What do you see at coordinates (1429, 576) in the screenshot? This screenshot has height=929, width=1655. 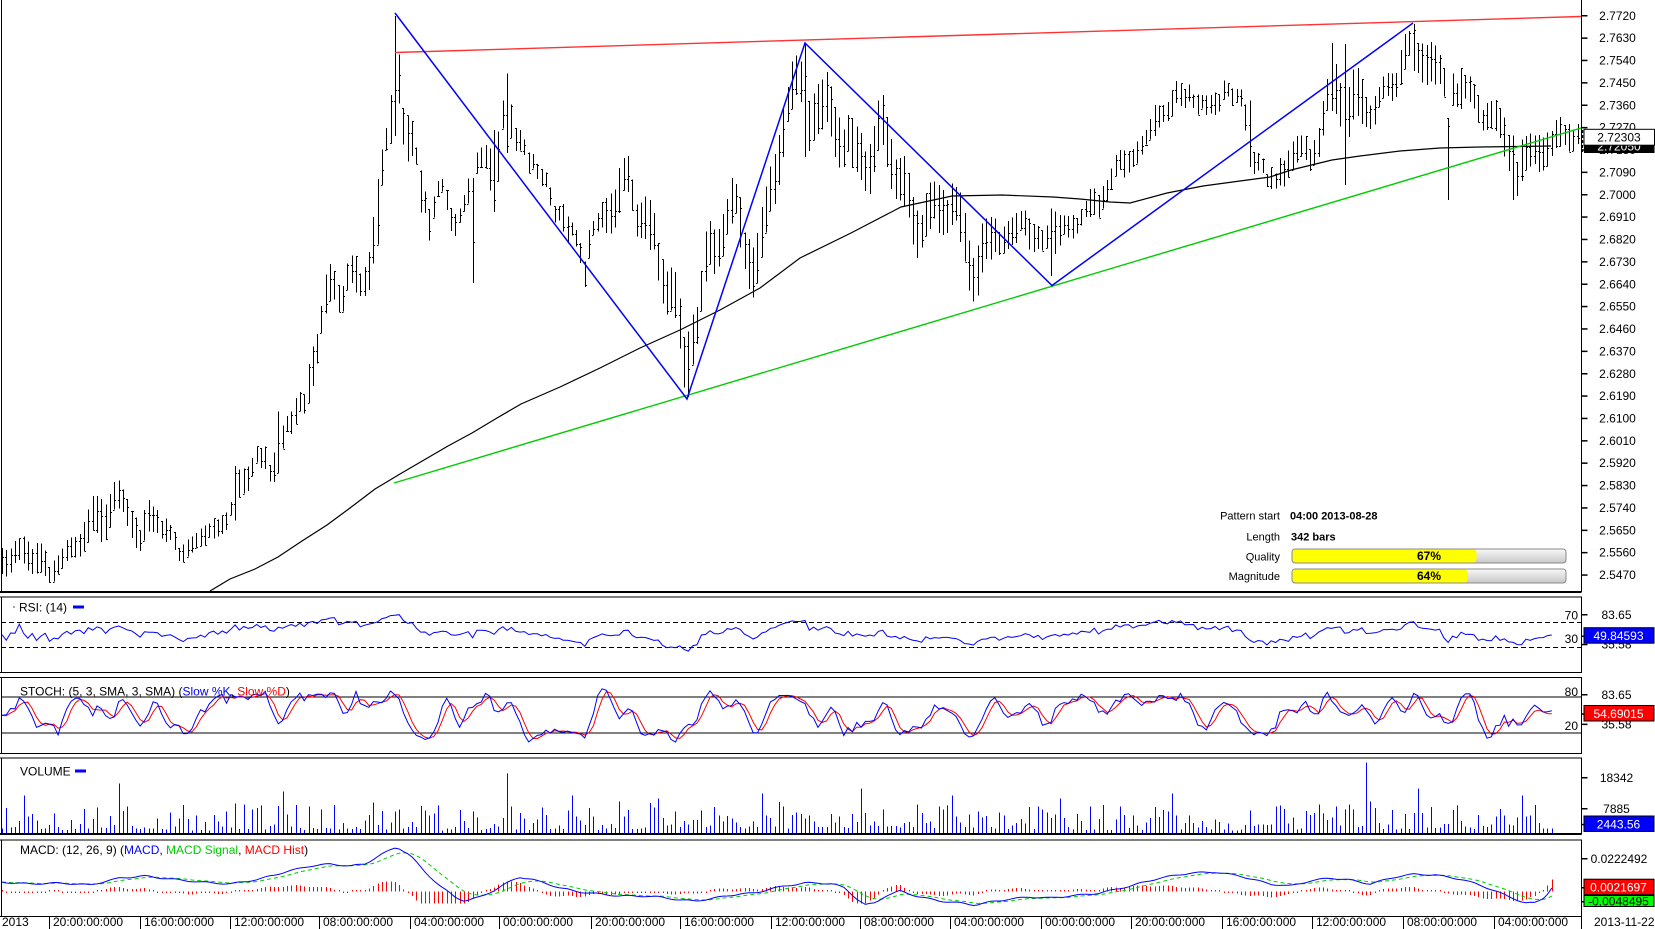 I see `svg-text: 64%` at bounding box center [1429, 576].